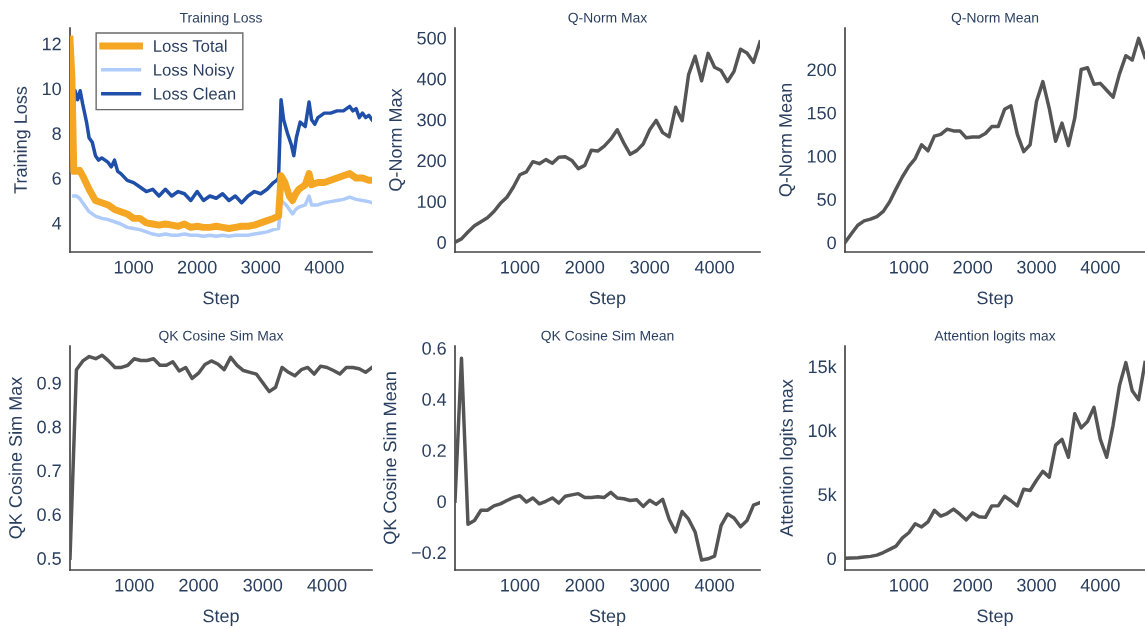 This screenshot has width=1145, height=629. What do you see at coordinates (428, 553) in the screenshot?
I see `y-tick-label: −0.2` at bounding box center [428, 553].